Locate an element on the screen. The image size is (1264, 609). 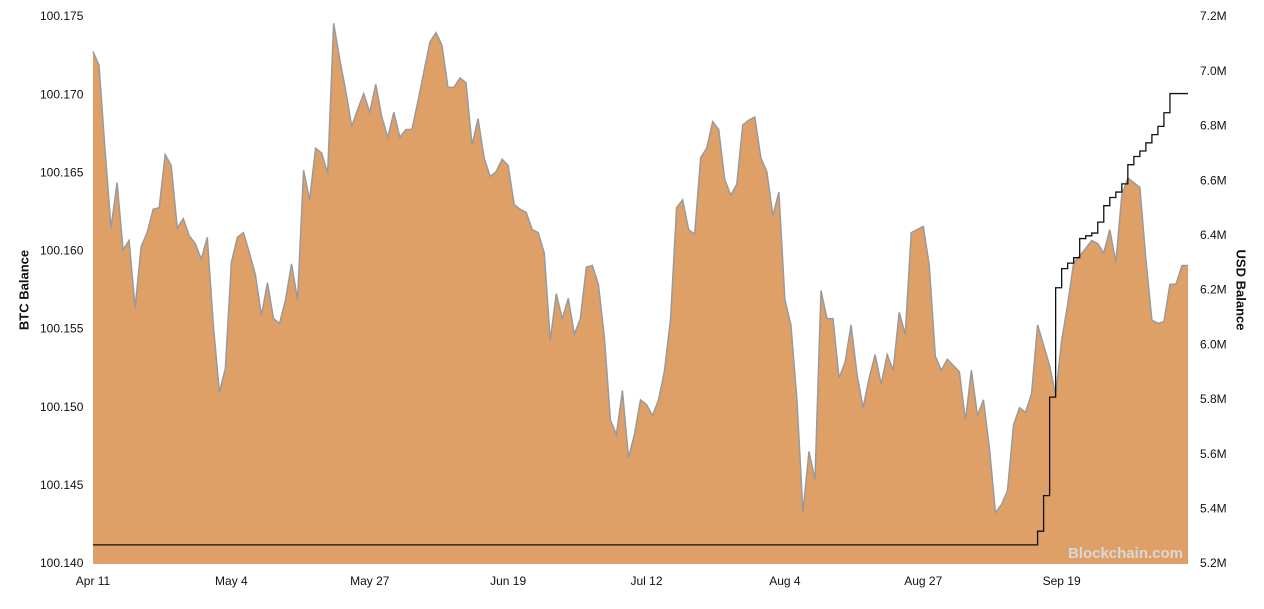
x-tick-label: May 27 is located at coordinates (370, 581).